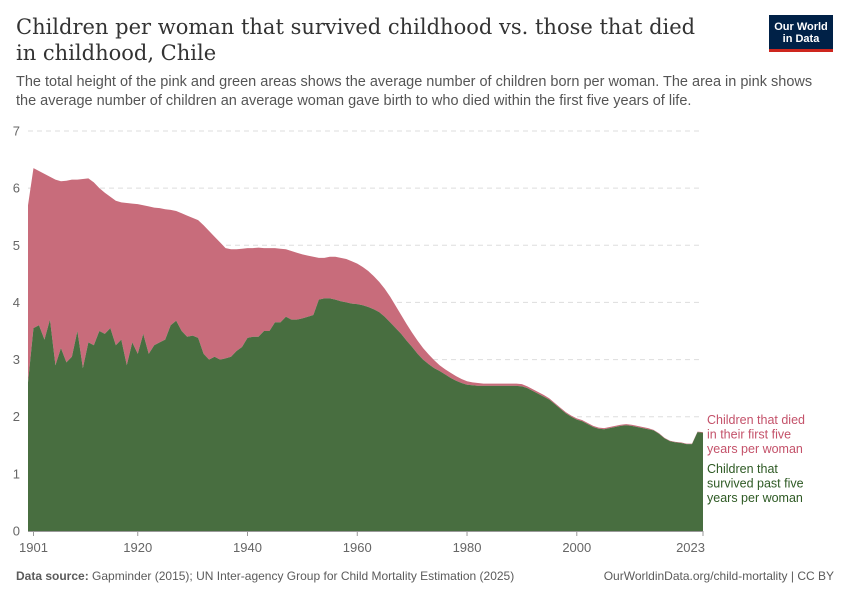 This screenshot has height=600, width=850. Describe the element at coordinates (52, 576) in the screenshot. I see `data-source-label: Data source:` at that location.